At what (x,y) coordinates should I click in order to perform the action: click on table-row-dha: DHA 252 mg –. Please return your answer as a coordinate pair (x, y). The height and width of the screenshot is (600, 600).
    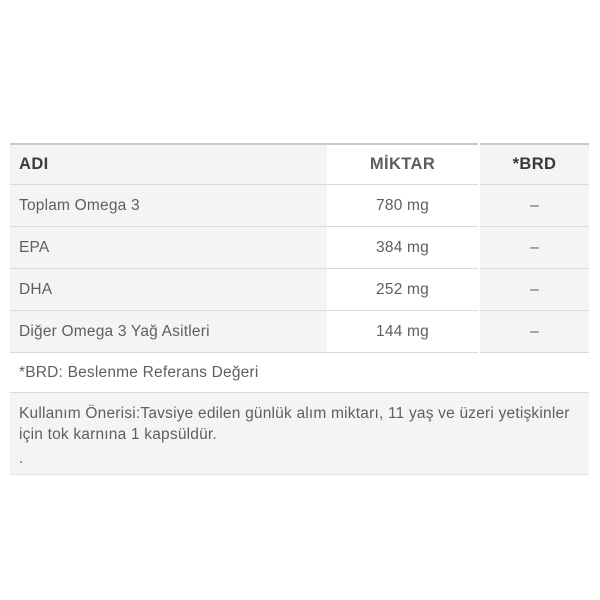
    Looking at the image, I should click on (299, 289).